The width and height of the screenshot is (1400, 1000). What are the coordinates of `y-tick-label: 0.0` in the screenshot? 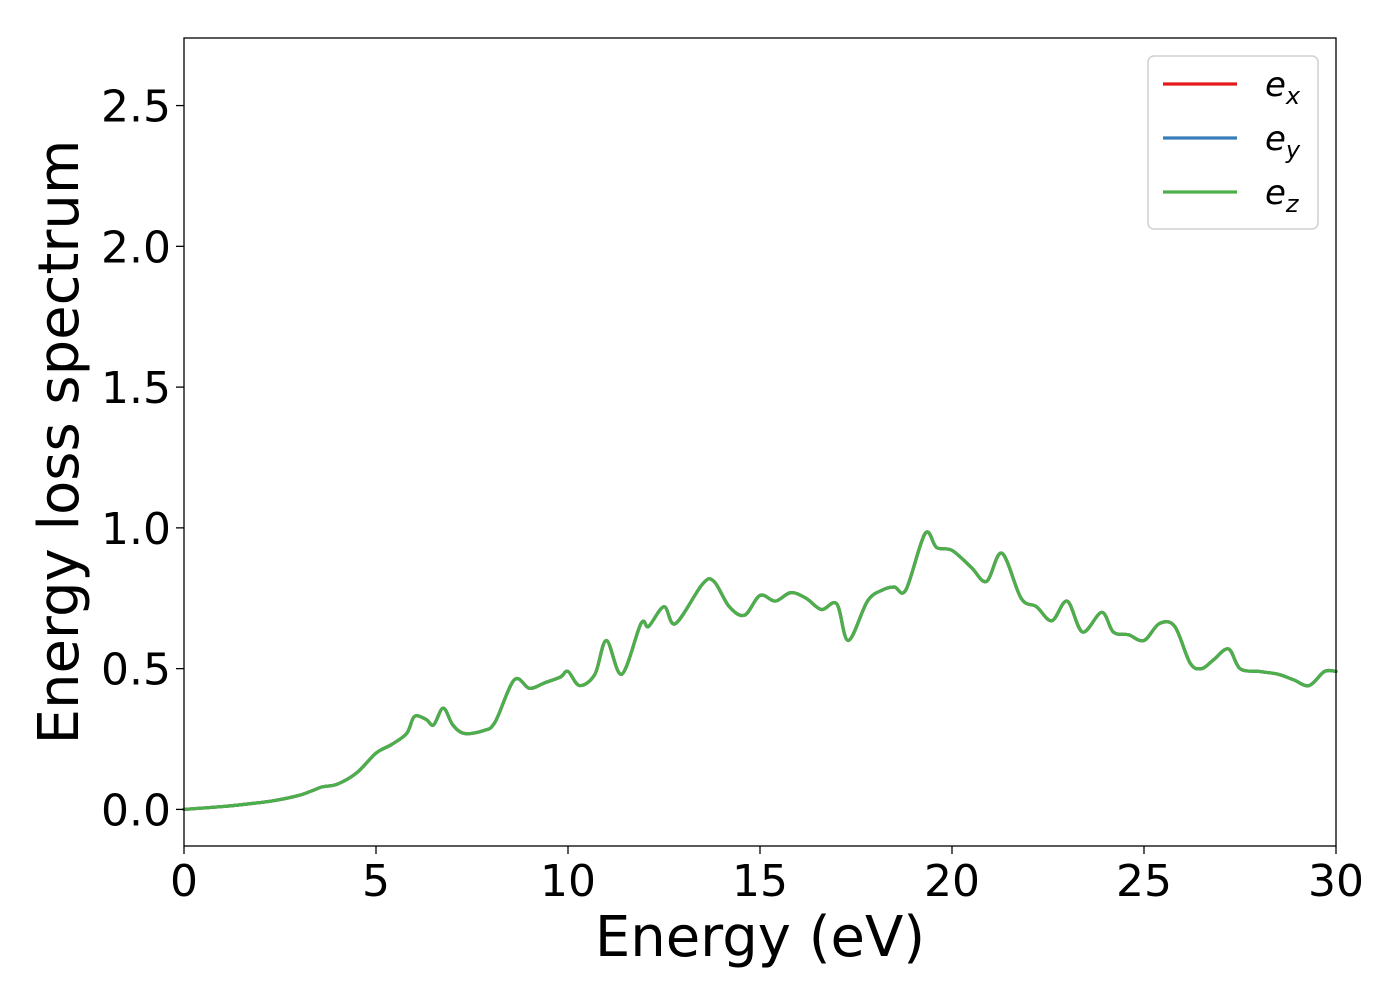 It's located at (136, 810).